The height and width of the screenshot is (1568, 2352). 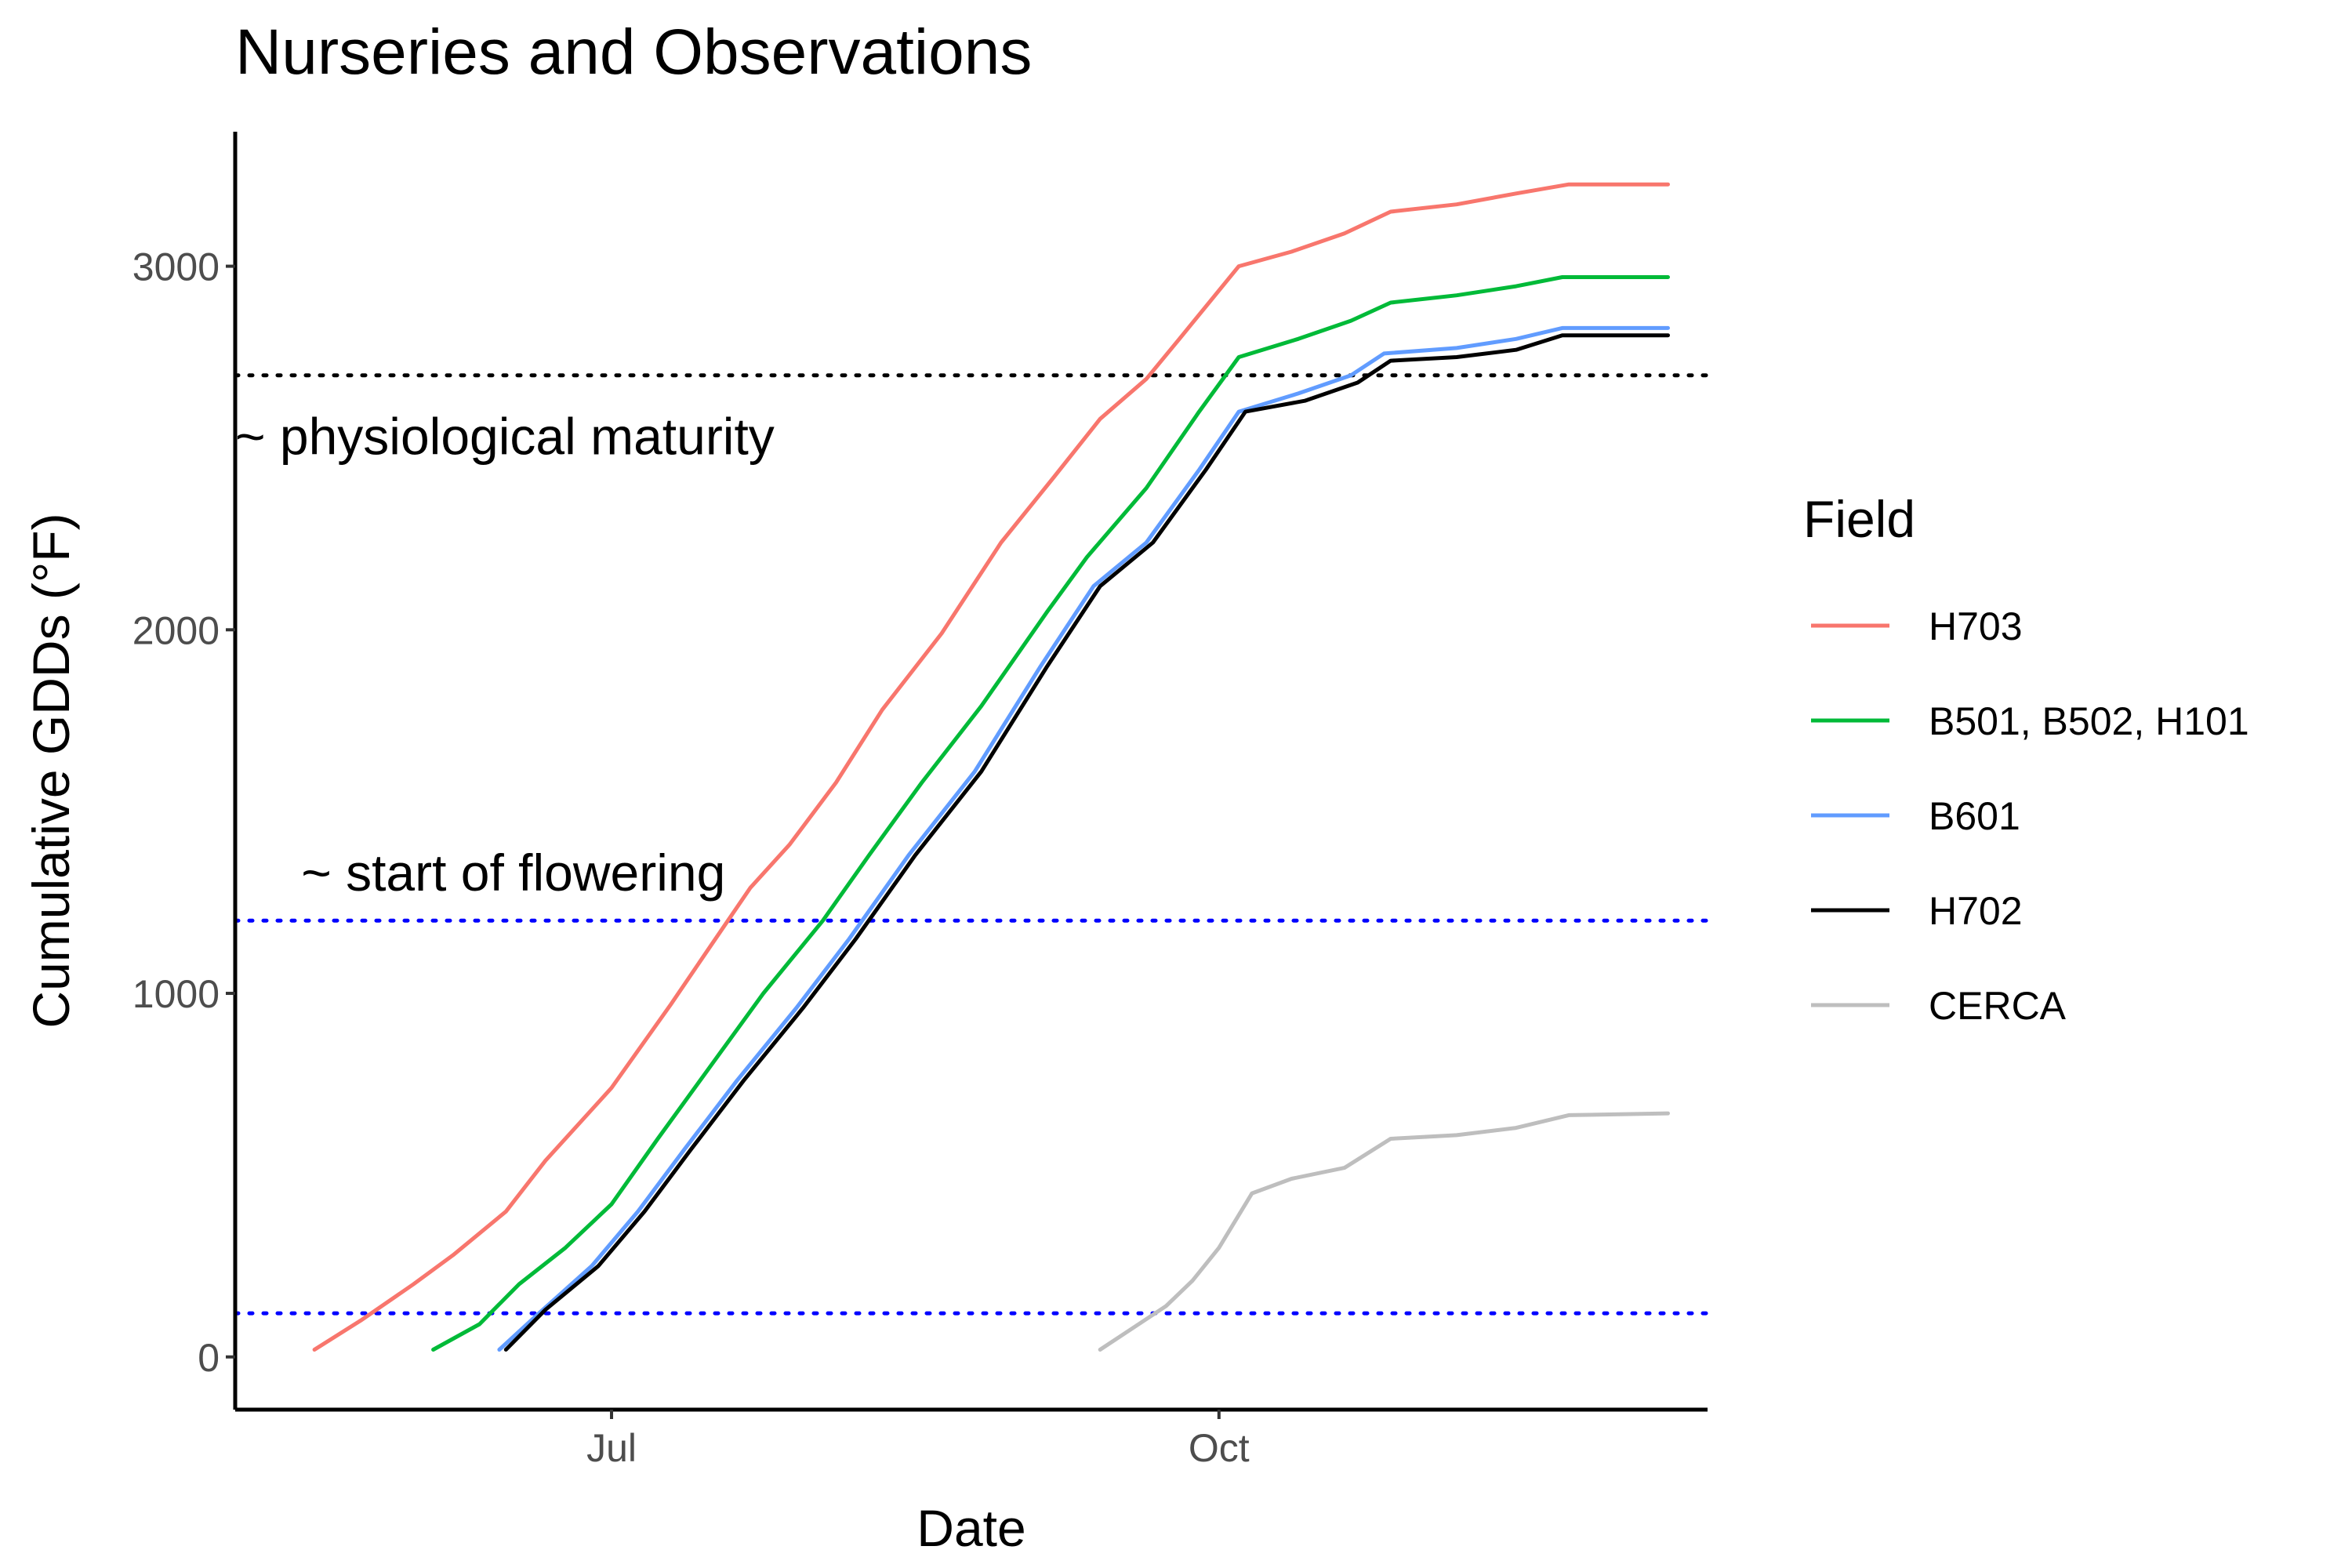 What do you see at coordinates (1974, 816) in the screenshot?
I see `legend-label: B601` at bounding box center [1974, 816].